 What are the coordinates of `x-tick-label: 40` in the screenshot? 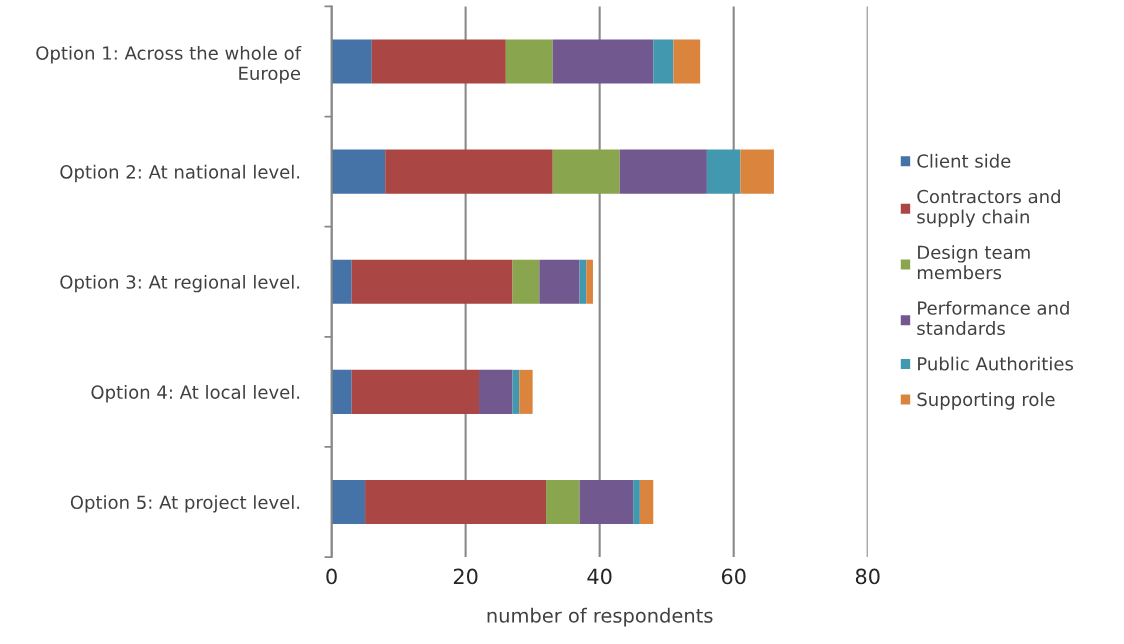 It's located at (599, 576).